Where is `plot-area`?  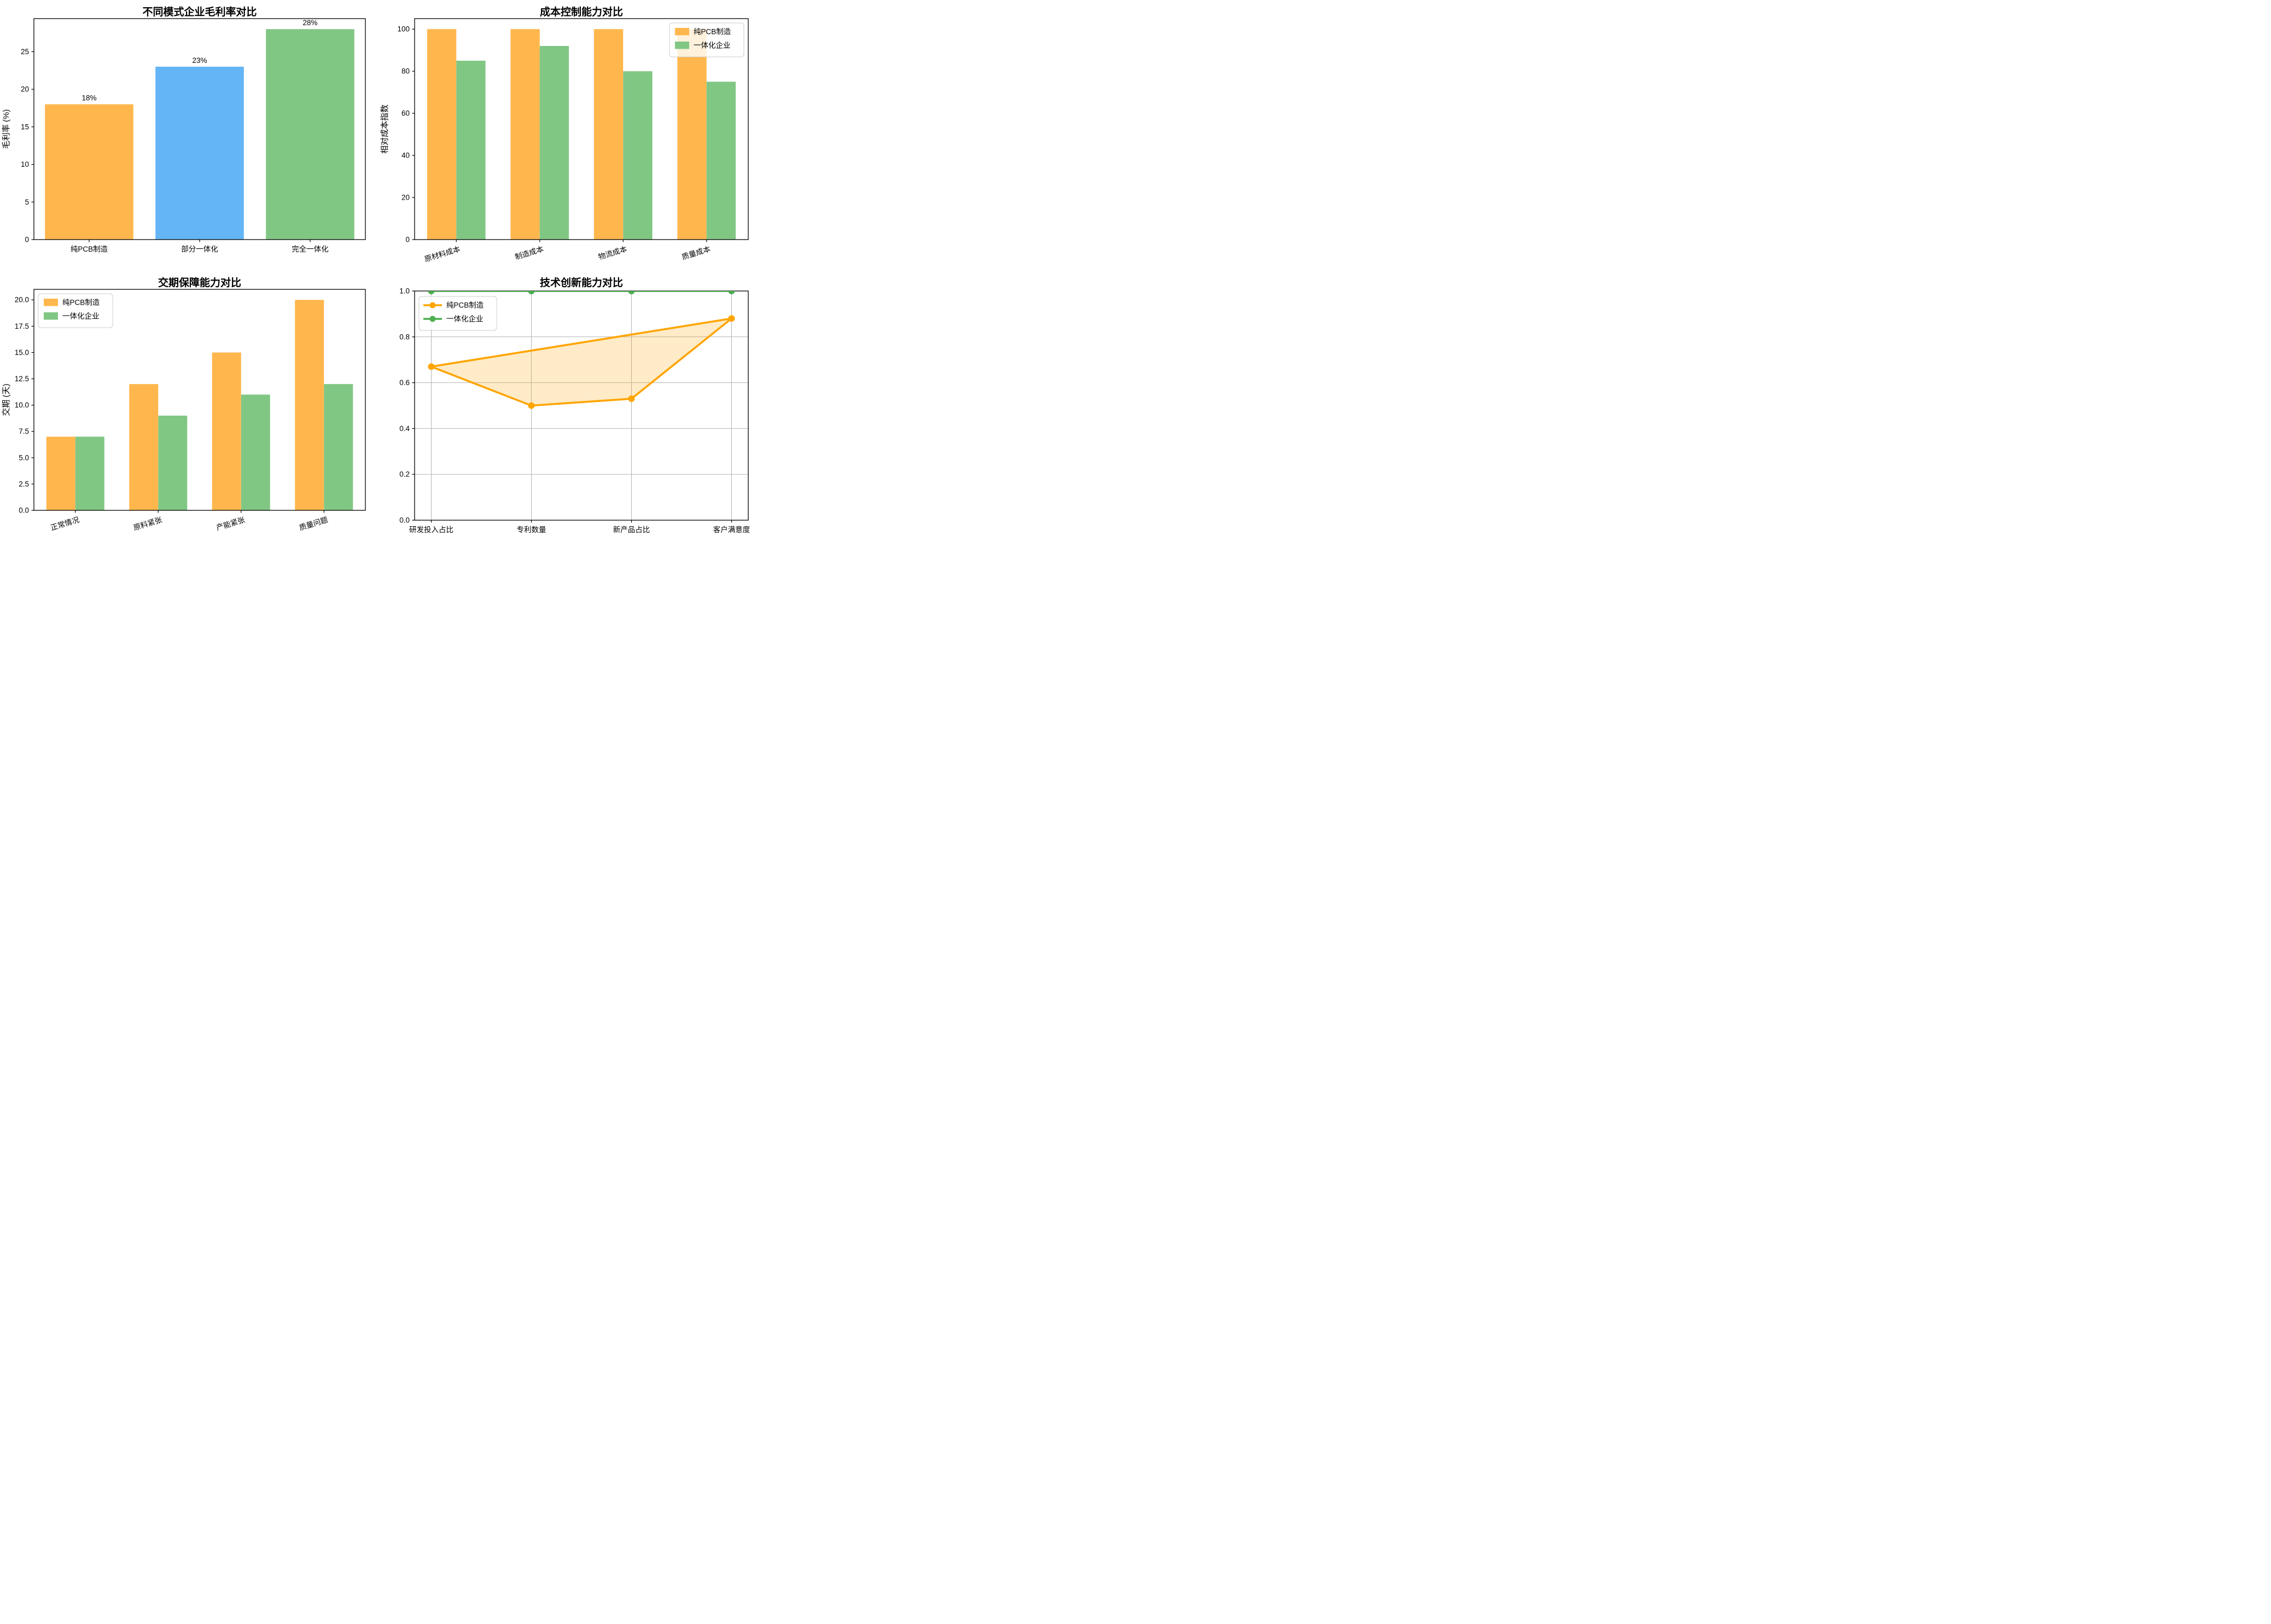 plot-area is located at coordinates (581, 350).